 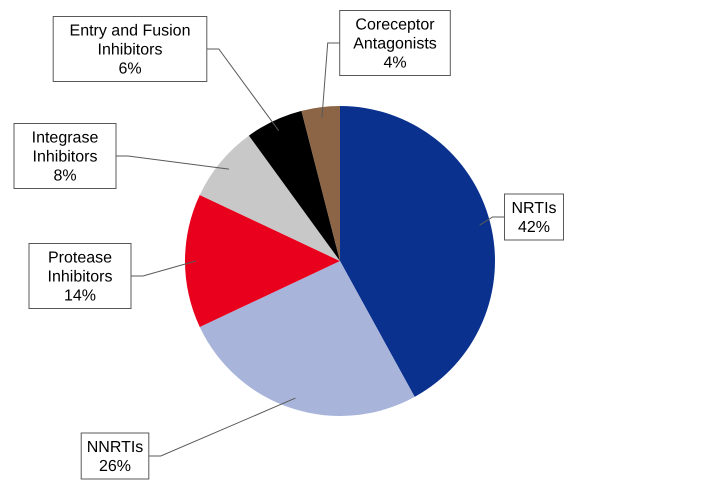 I want to click on slice-label: Integrase Inhibitors, so click(x=65, y=148).